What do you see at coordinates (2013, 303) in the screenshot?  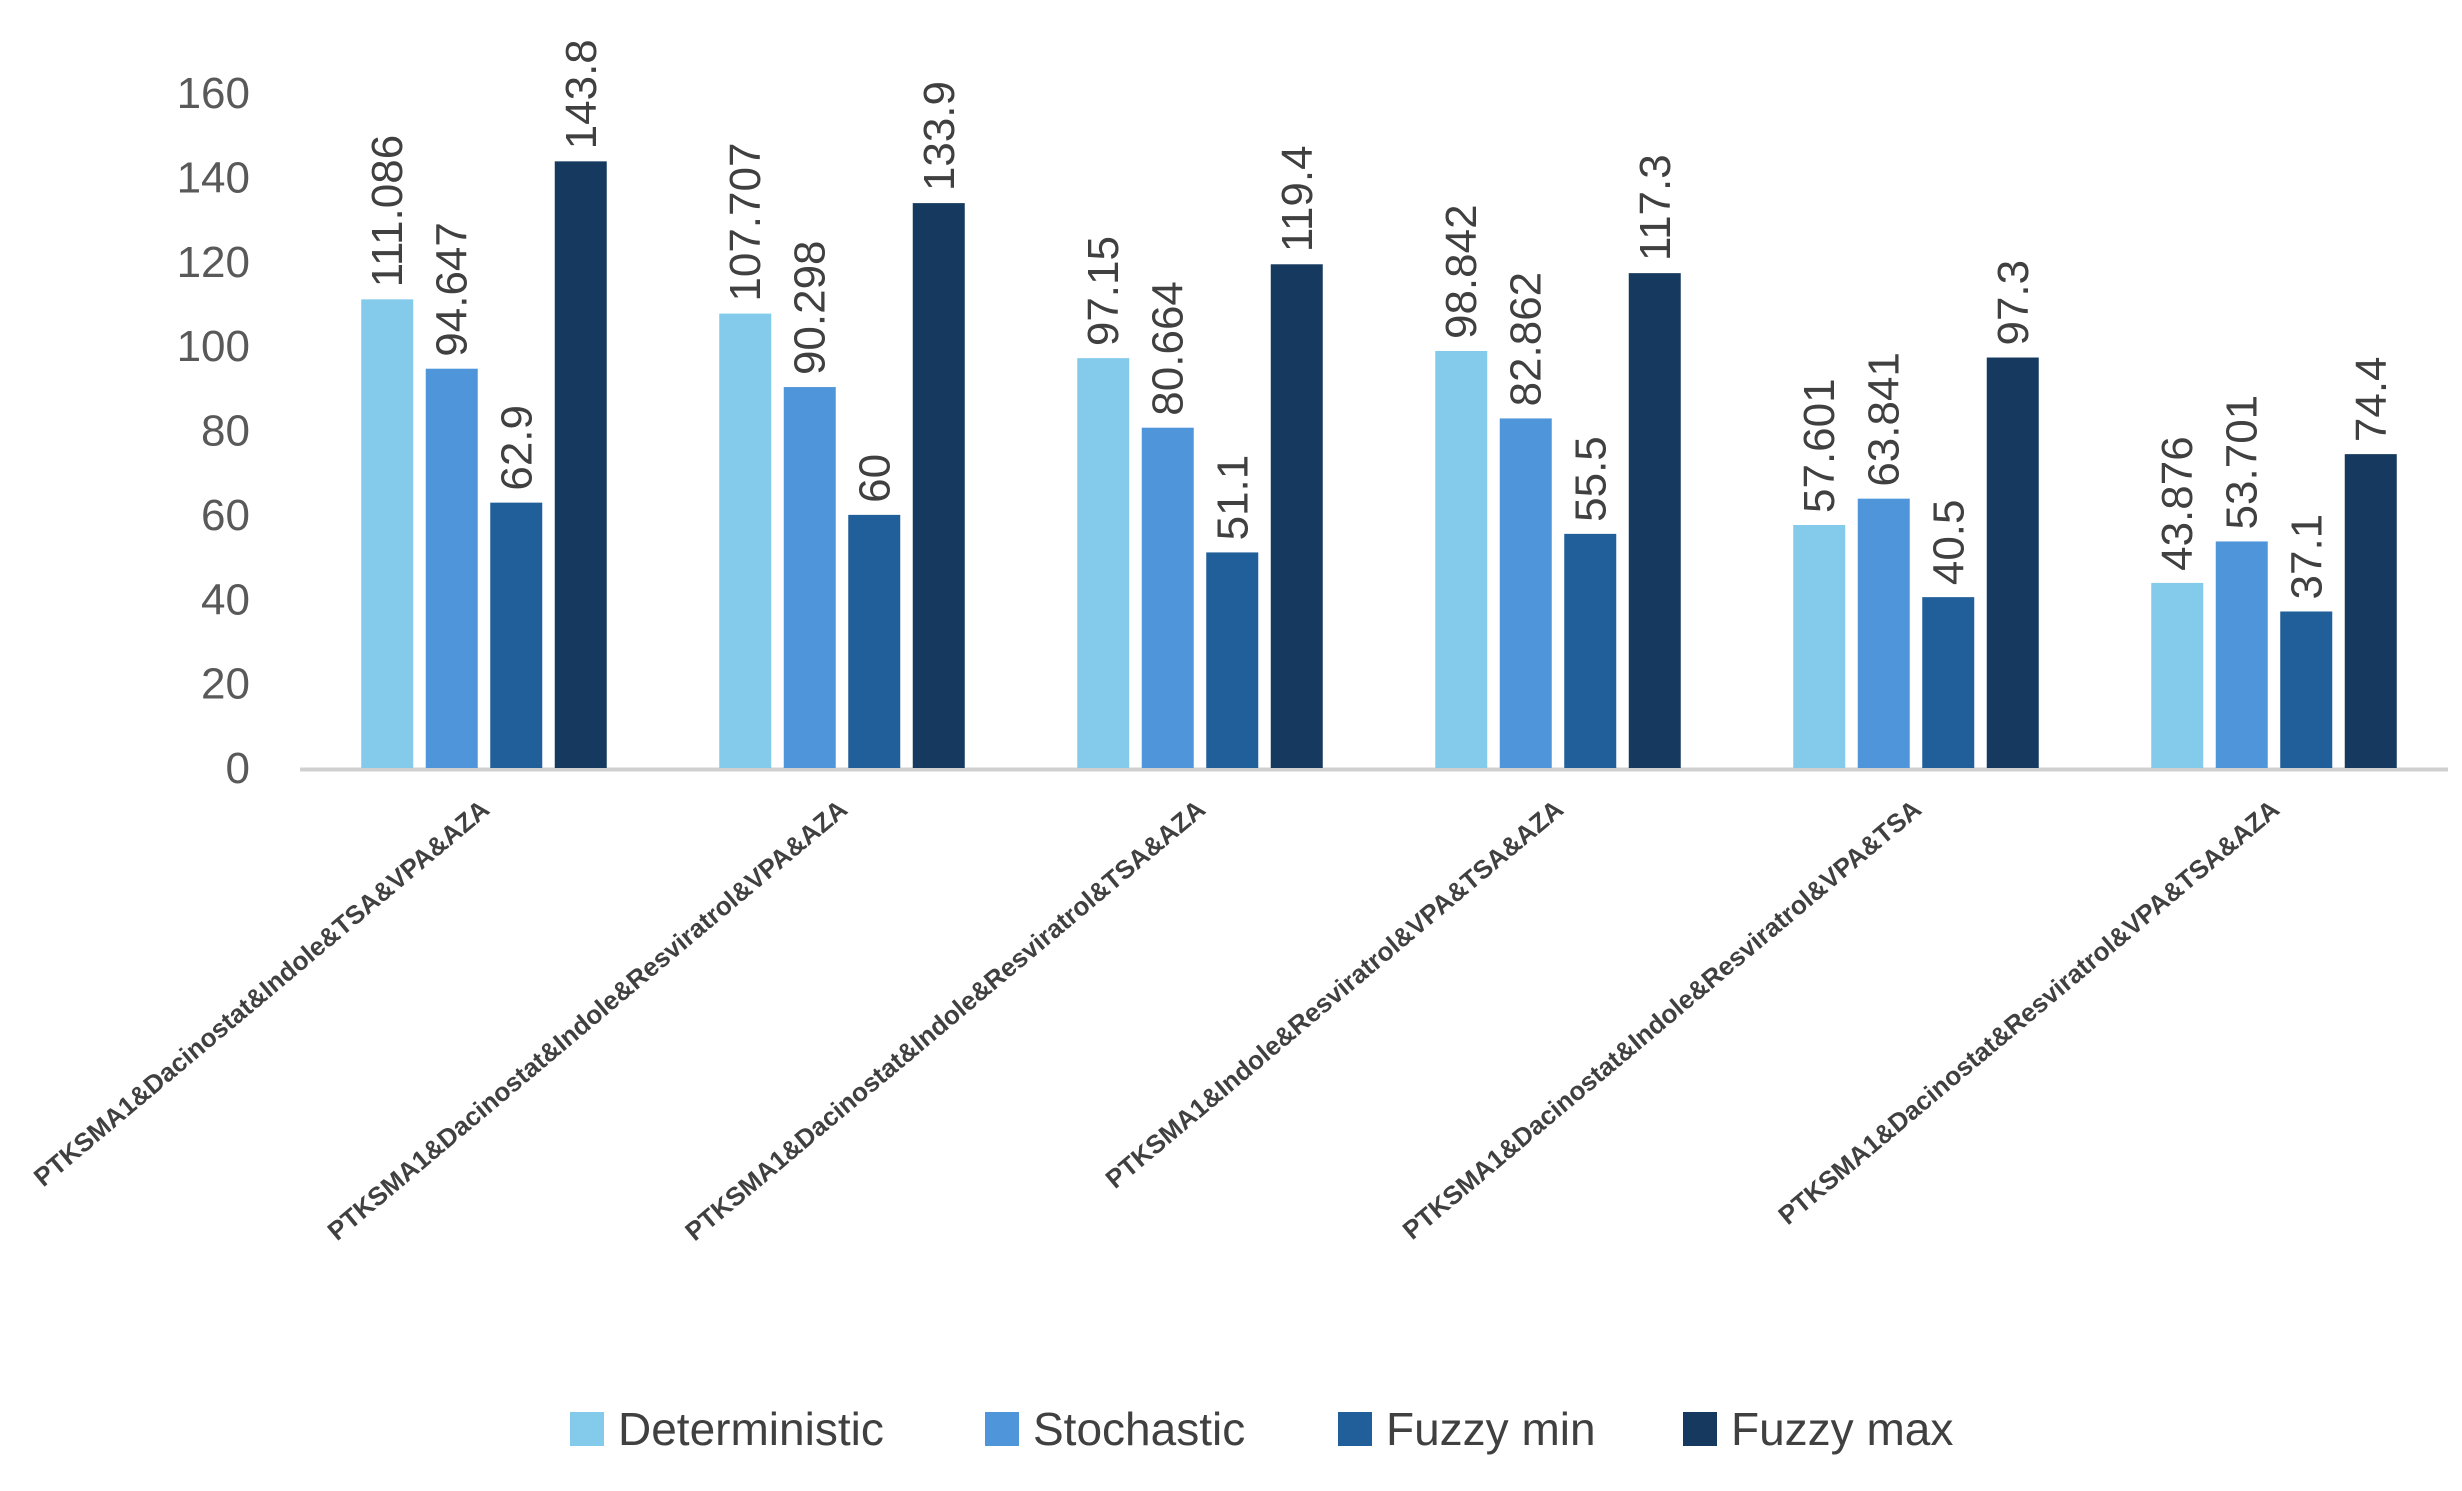 I see `data-label: 97.3` at bounding box center [2013, 303].